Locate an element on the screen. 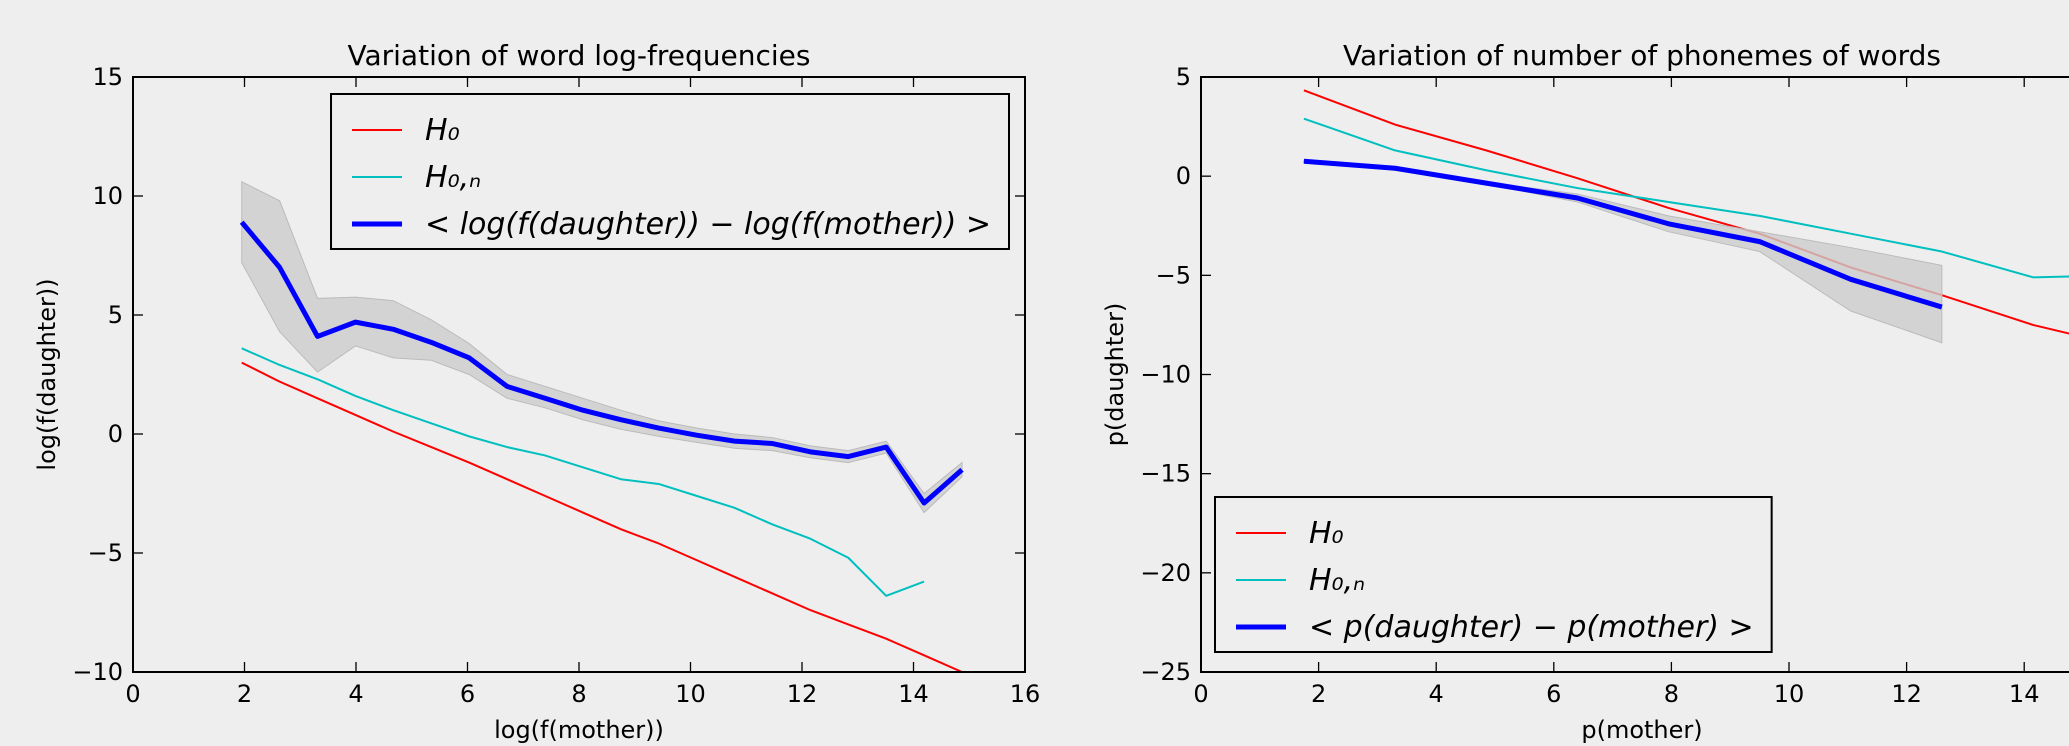 The height and width of the screenshot is (746, 2069). legend-label: < p(daughter) − p(mother) > is located at coordinates (1531, 627).